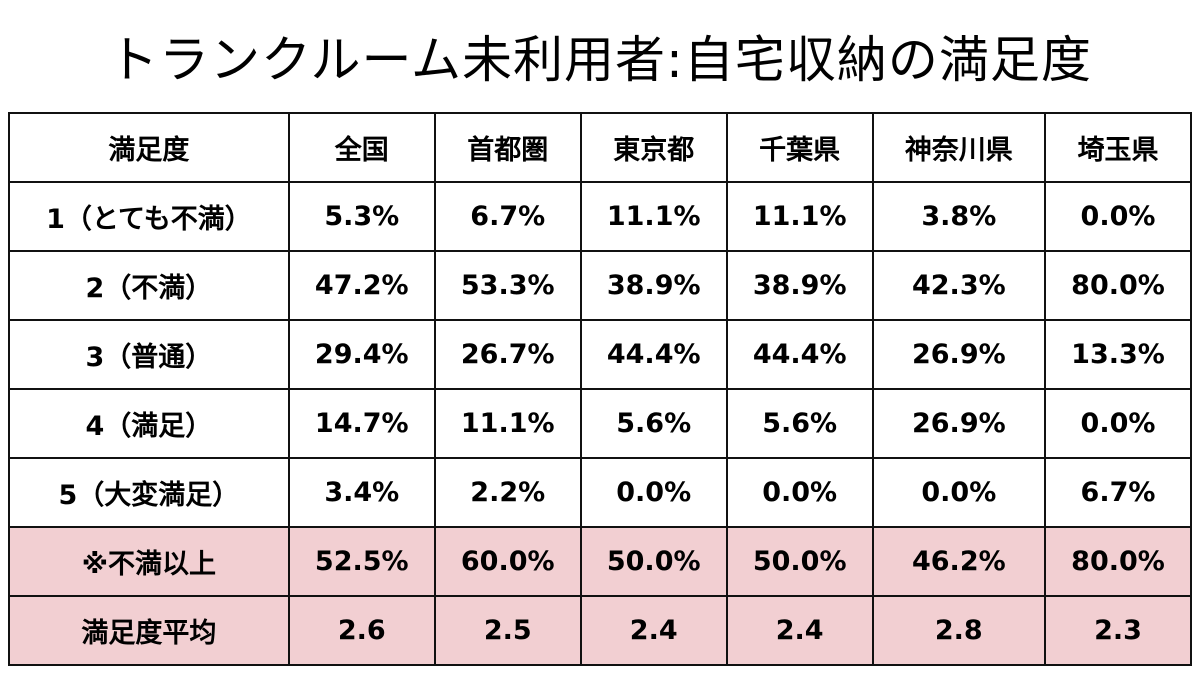  What do you see at coordinates (958, 492) in the screenshot?
I see `value-cell-kanagawa: 0.0%` at bounding box center [958, 492].